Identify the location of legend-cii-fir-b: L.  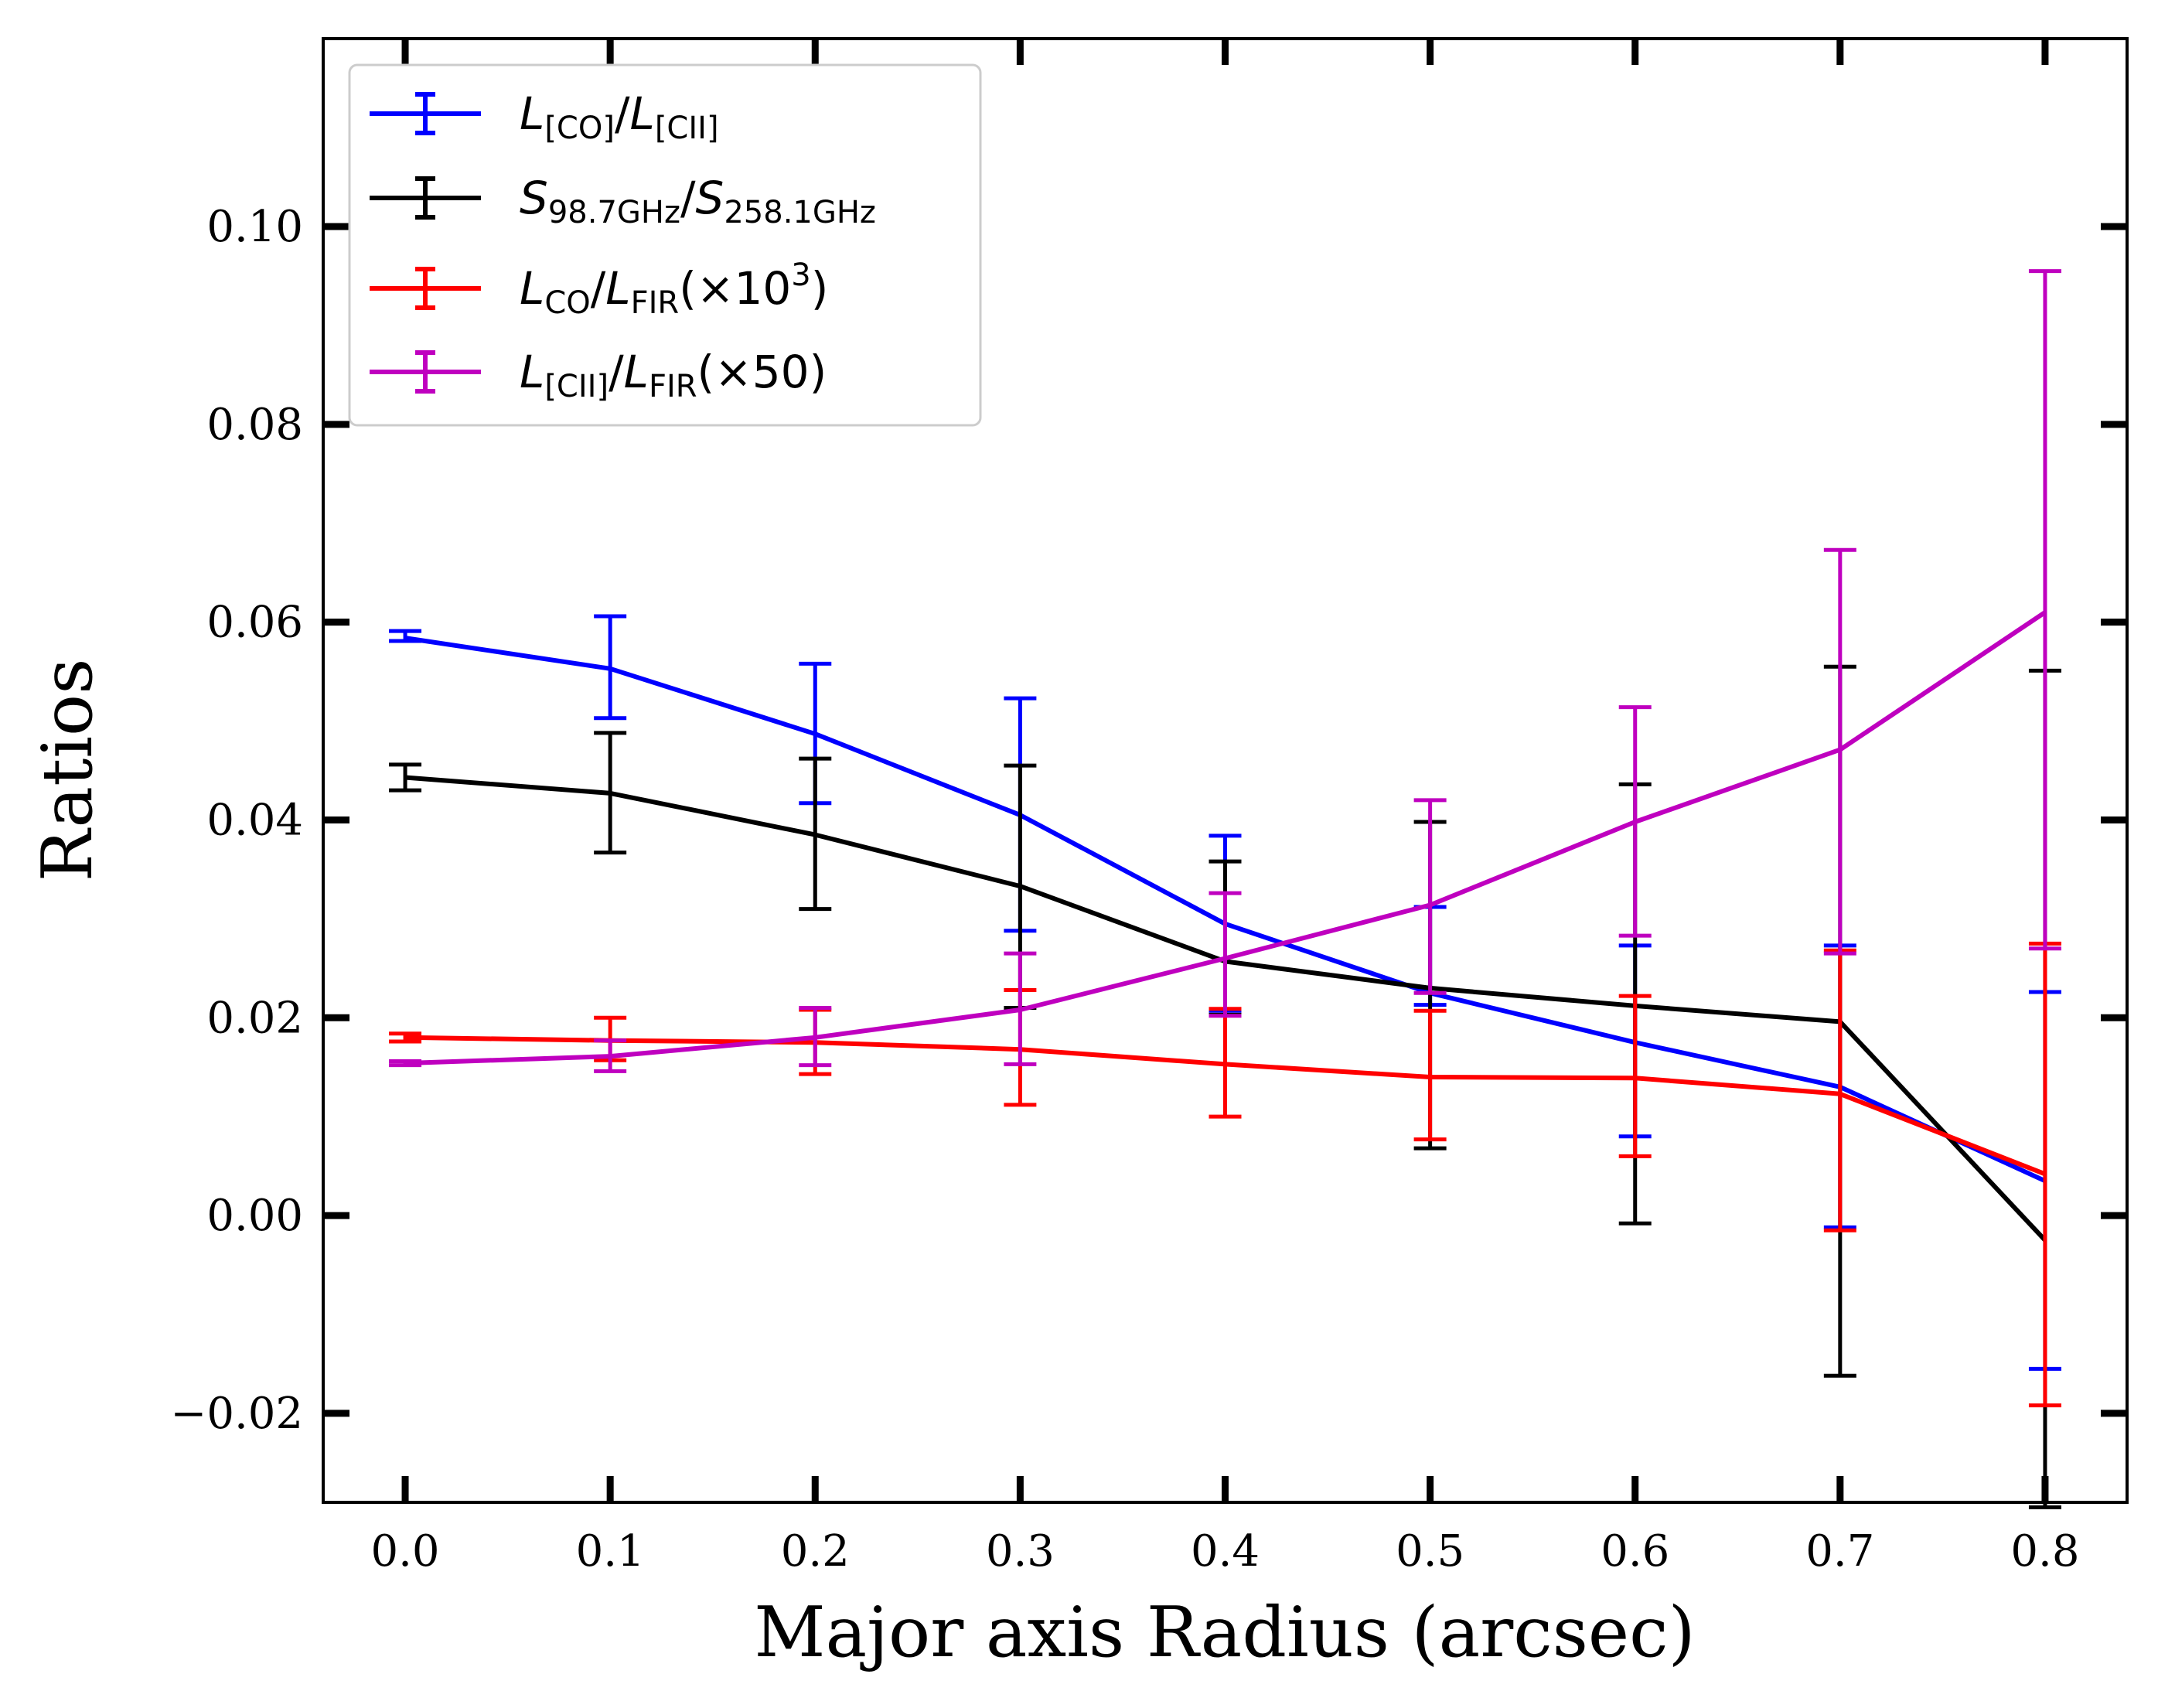
(636, 372).